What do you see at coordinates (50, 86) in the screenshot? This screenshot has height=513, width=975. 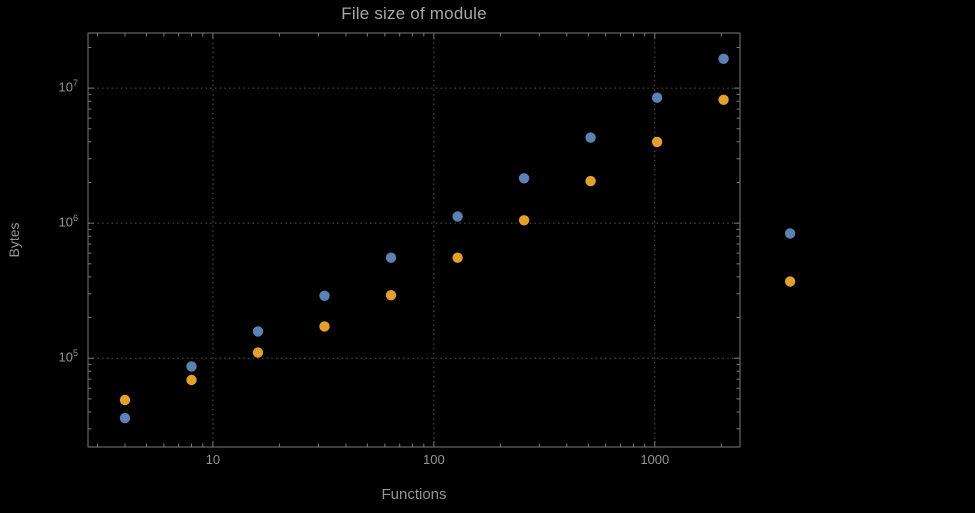 I see `y-tick-label: 107` at bounding box center [50, 86].